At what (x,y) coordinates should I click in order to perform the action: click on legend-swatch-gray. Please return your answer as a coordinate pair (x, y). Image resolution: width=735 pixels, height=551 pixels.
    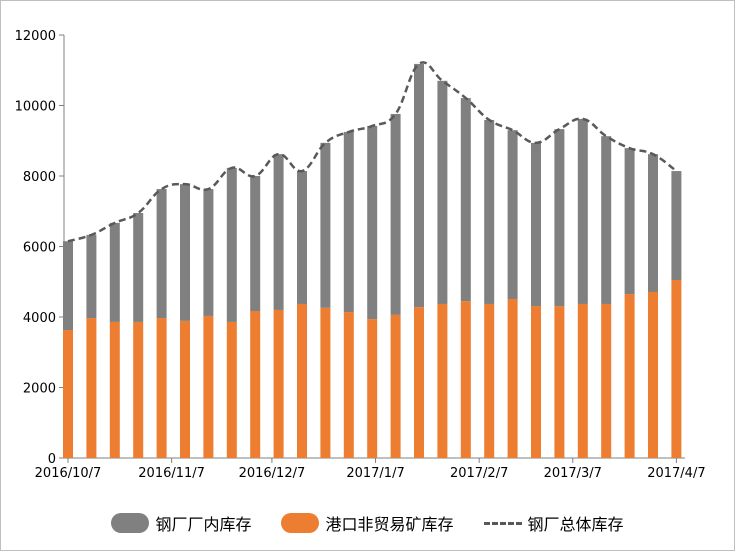
    Looking at the image, I should click on (130, 523).